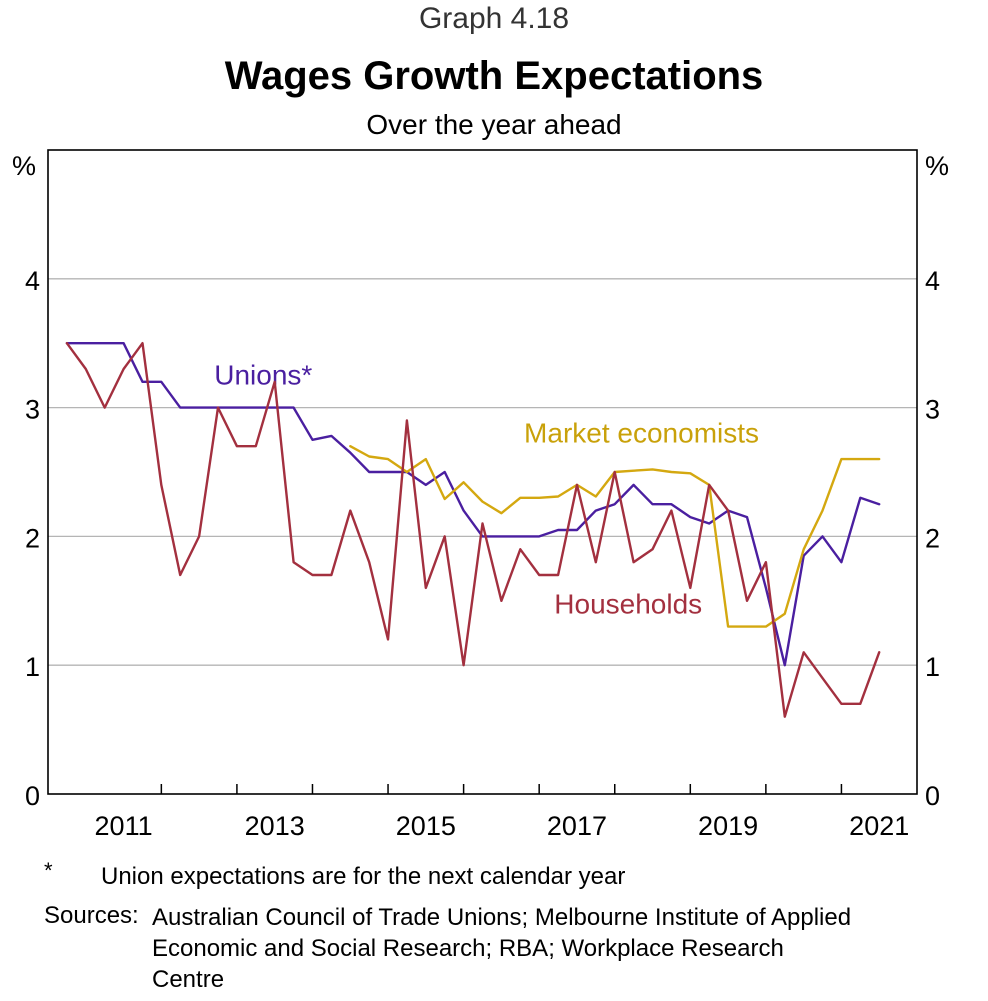 The width and height of the screenshot is (988, 1001). I want to click on series-label-1: Market economists, so click(641, 432).